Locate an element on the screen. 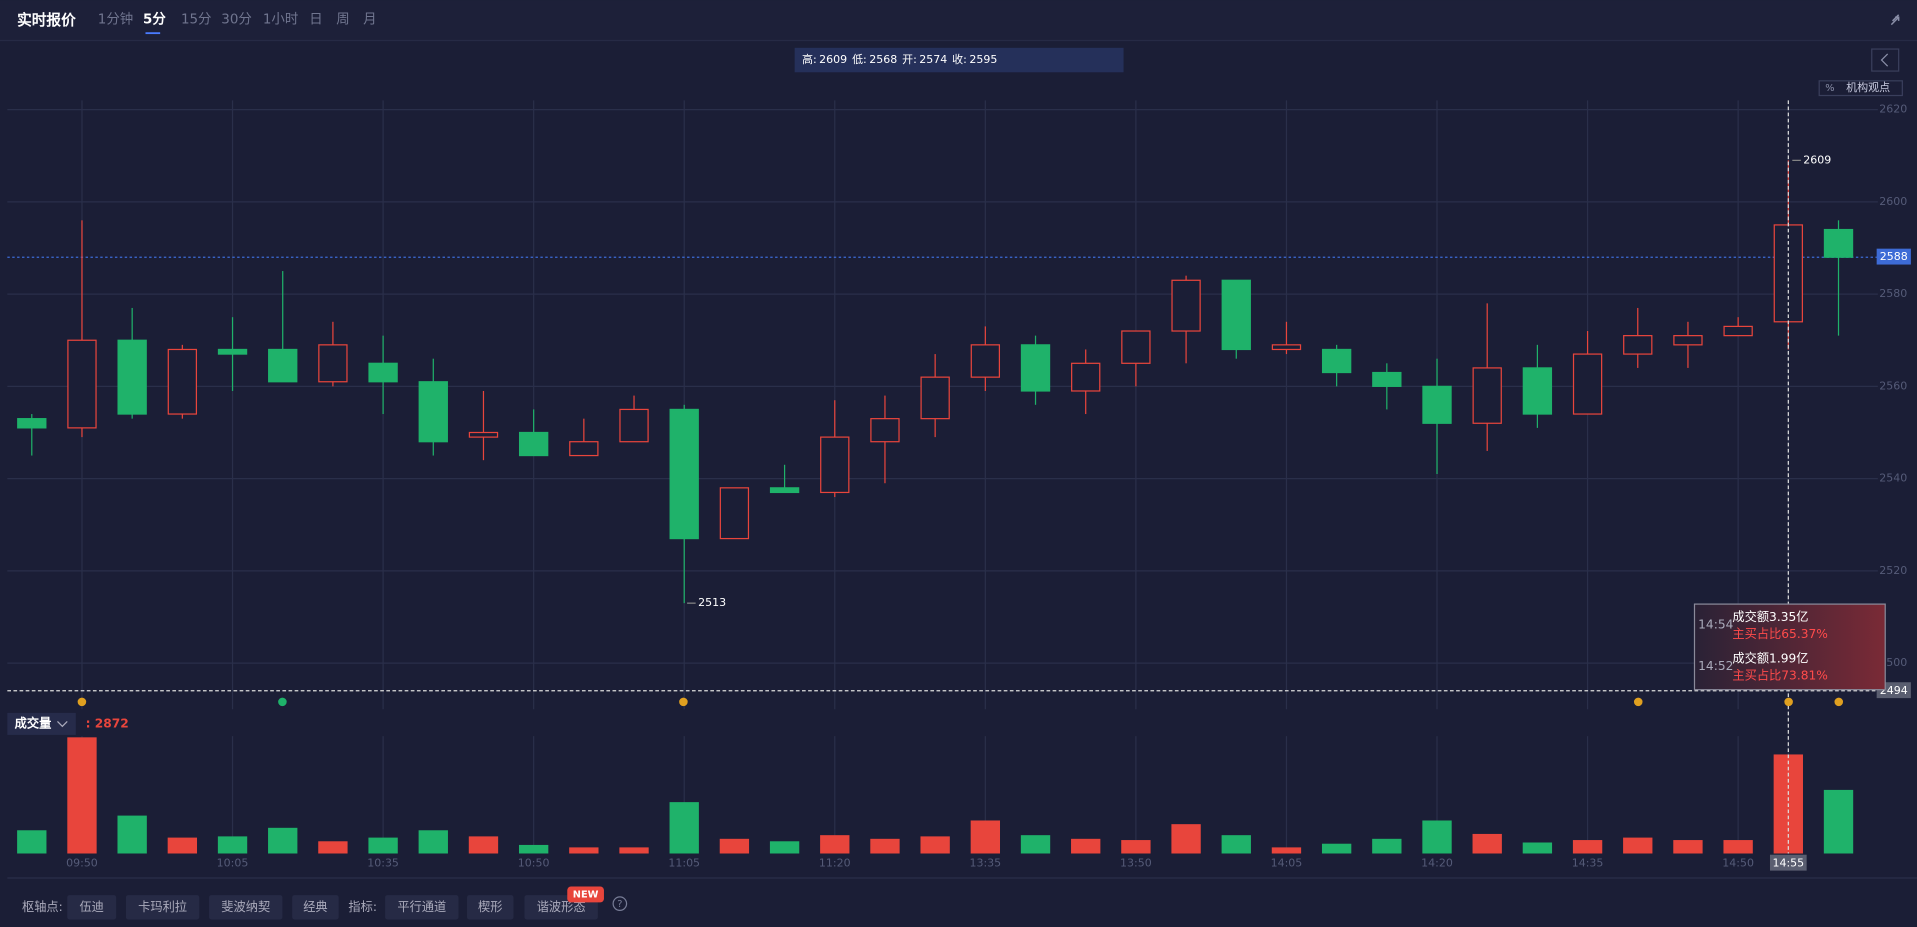 Image resolution: width=1917 pixels, height=927 pixels. volume-current: : 2872 is located at coordinates (107, 723).